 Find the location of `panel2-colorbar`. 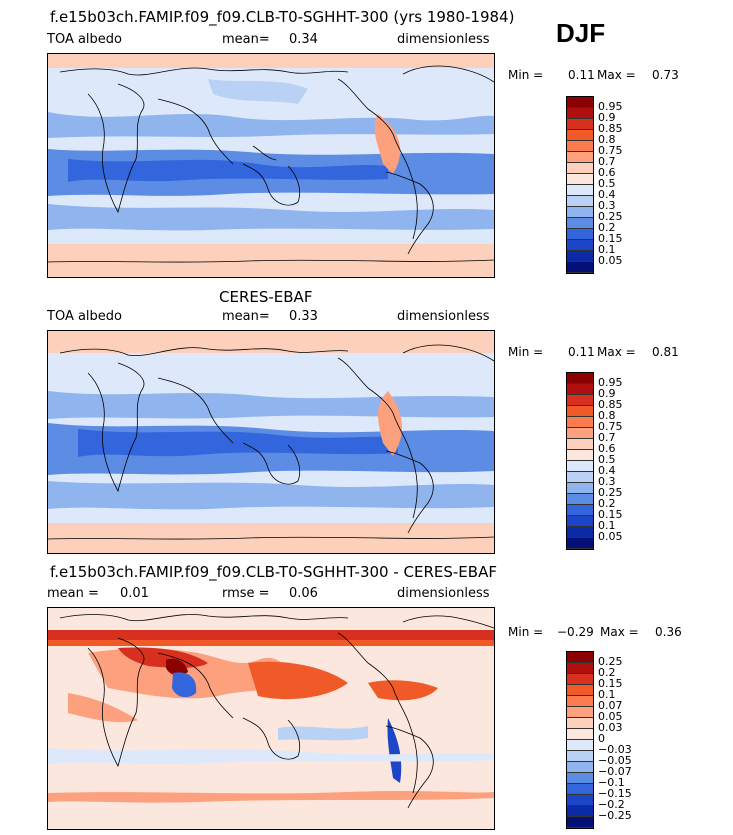

panel2-colorbar is located at coordinates (580, 461).